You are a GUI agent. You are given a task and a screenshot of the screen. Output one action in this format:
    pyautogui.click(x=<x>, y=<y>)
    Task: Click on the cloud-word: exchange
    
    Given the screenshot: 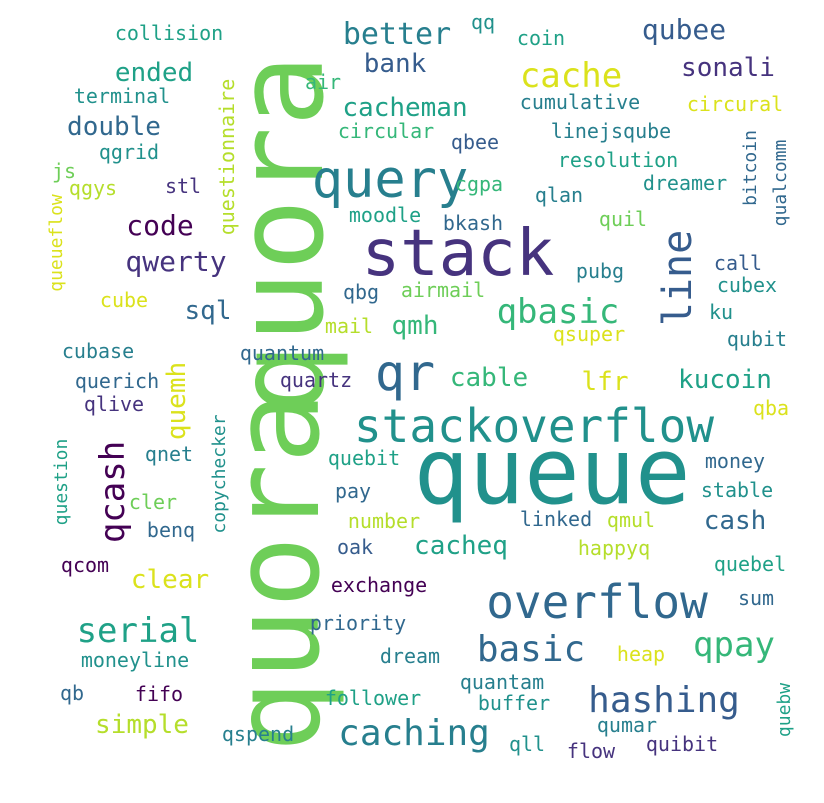 What is the action you would take?
    pyautogui.click(x=379, y=585)
    